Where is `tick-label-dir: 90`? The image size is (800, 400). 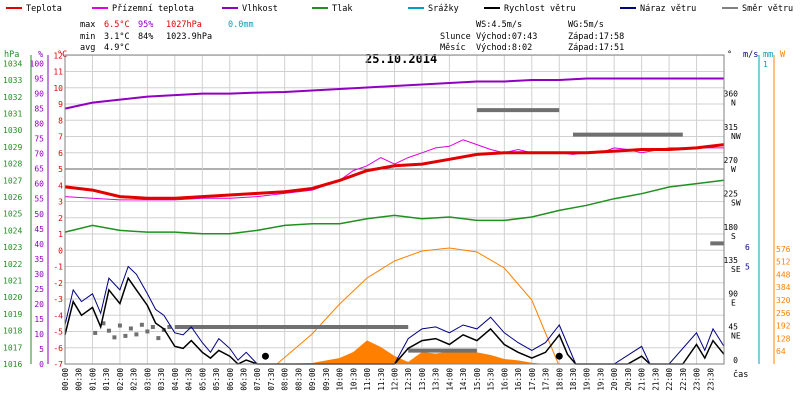 tick-label-dir: 90 is located at coordinates (733, 293).